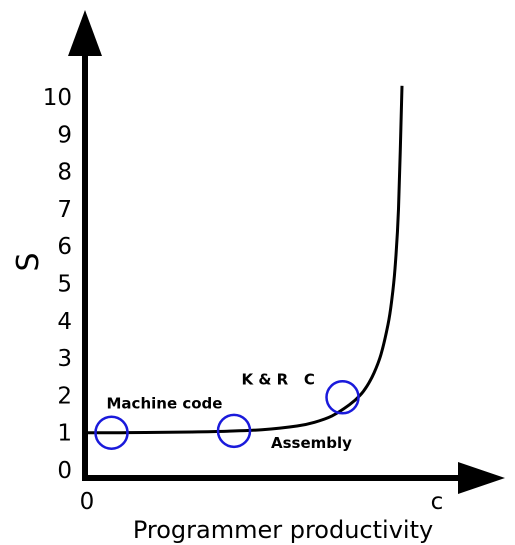 This screenshot has width=515, height=545. I want to click on x-axis-title: Programmer productivity, so click(283, 530).